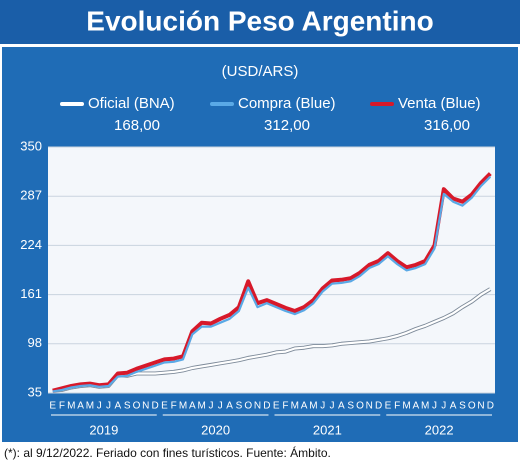 This screenshot has width=520, height=464. What do you see at coordinates (31, 244) in the screenshot?
I see `y-tick-label: 224` at bounding box center [31, 244].